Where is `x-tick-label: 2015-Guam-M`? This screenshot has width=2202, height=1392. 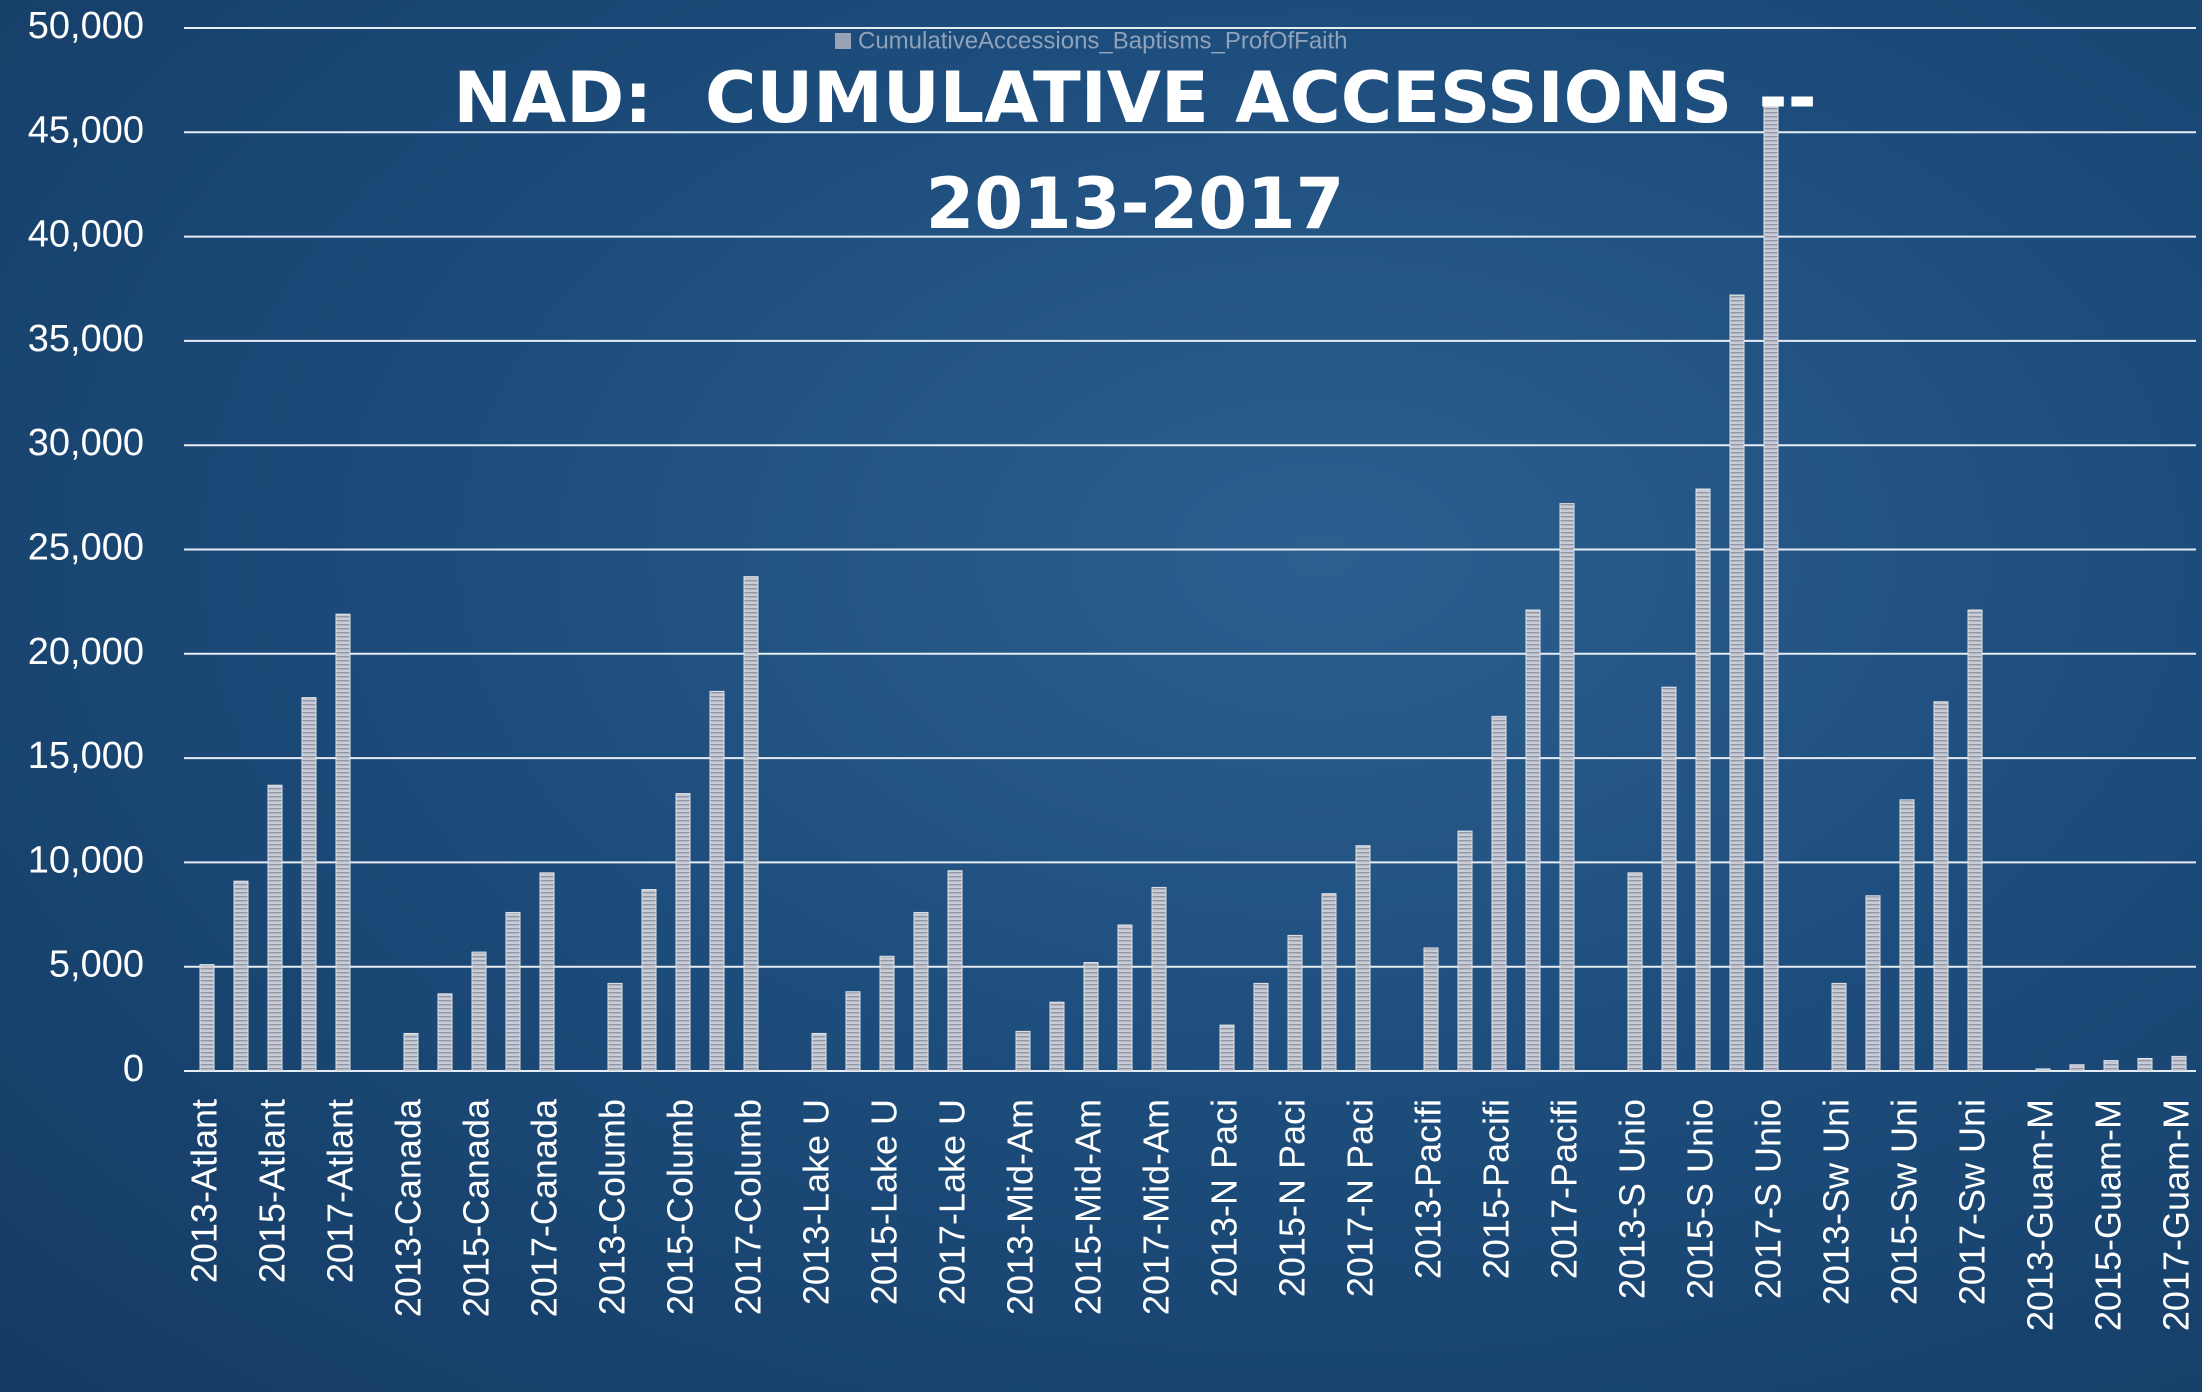
x-tick-label: 2015-Guam-M is located at coordinates (2108, 1215).